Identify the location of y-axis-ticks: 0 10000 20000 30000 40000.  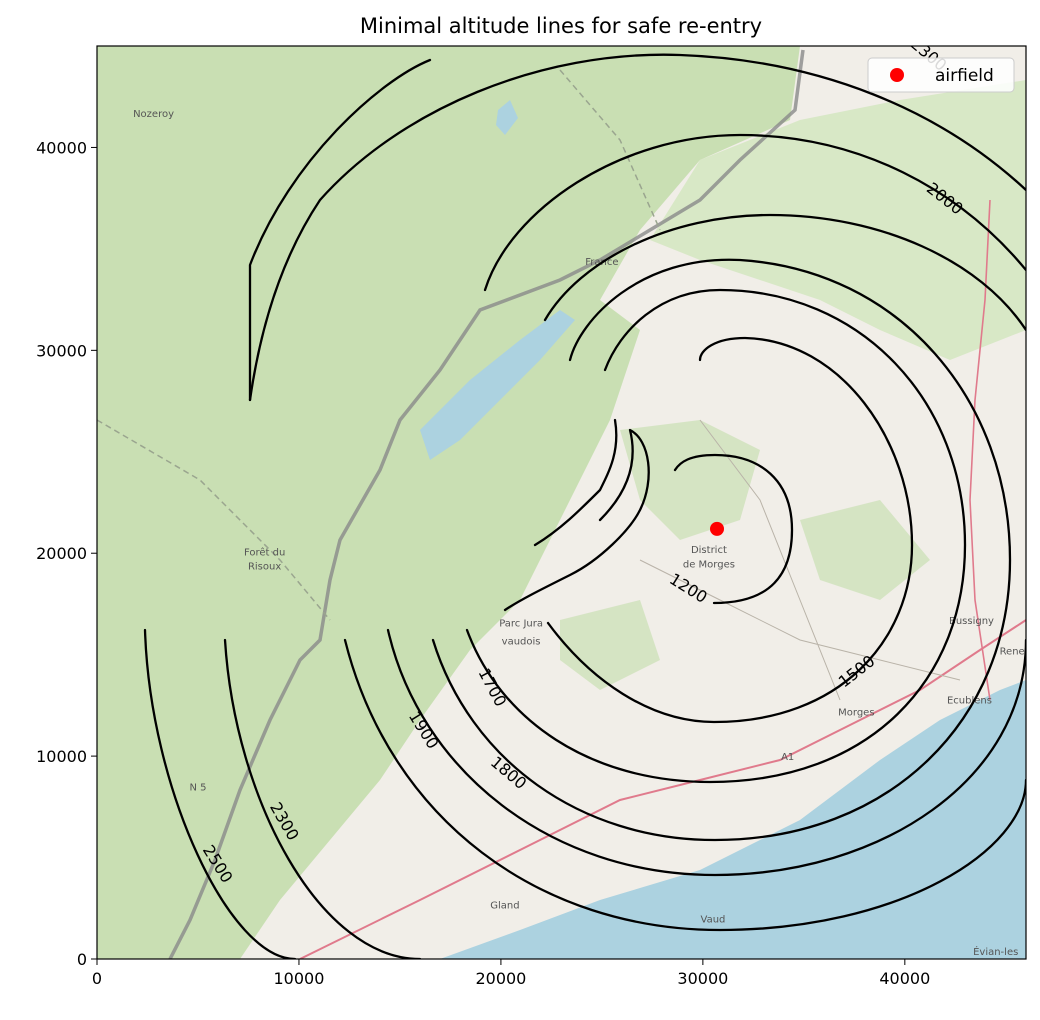
(66, 553).